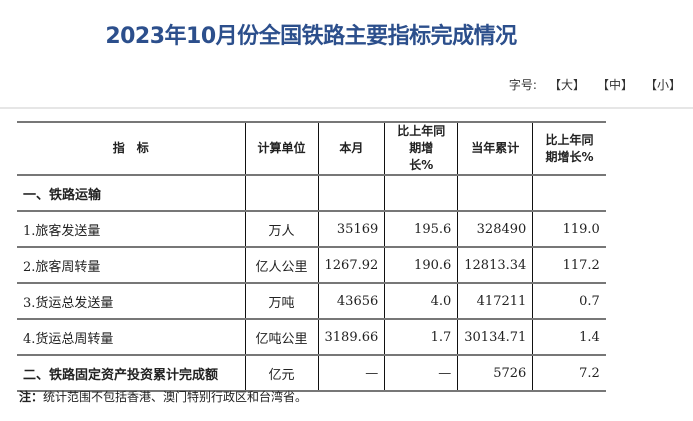 This screenshot has width=693, height=421. What do you see at coordinates (522, 85) in the screenshot?
I see `font-size-label: 字号:` at bounding box center [522, 85].